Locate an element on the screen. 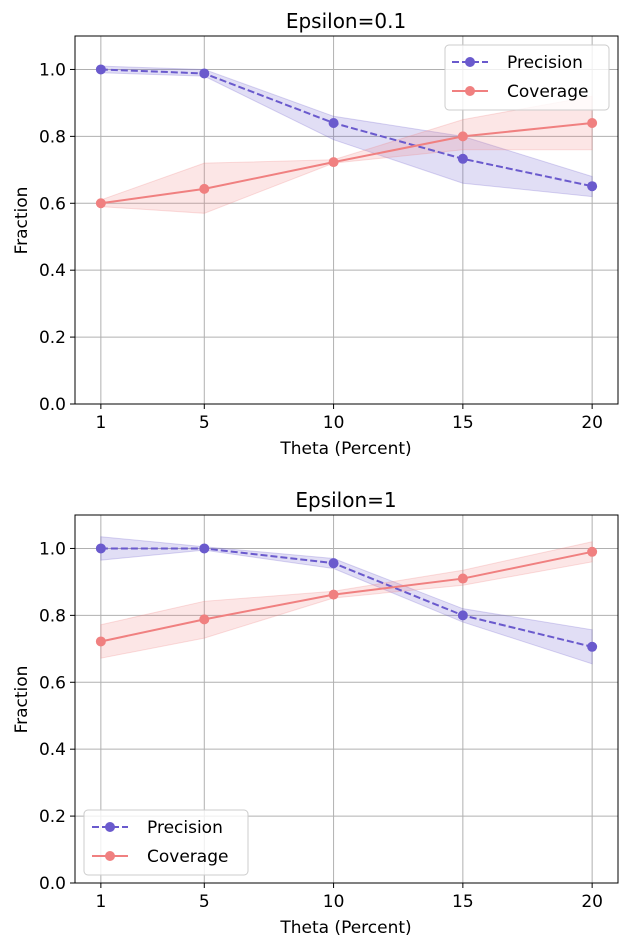 This screenshot has width=627, height=946. coverage-band is located at coordinates (346, 600).